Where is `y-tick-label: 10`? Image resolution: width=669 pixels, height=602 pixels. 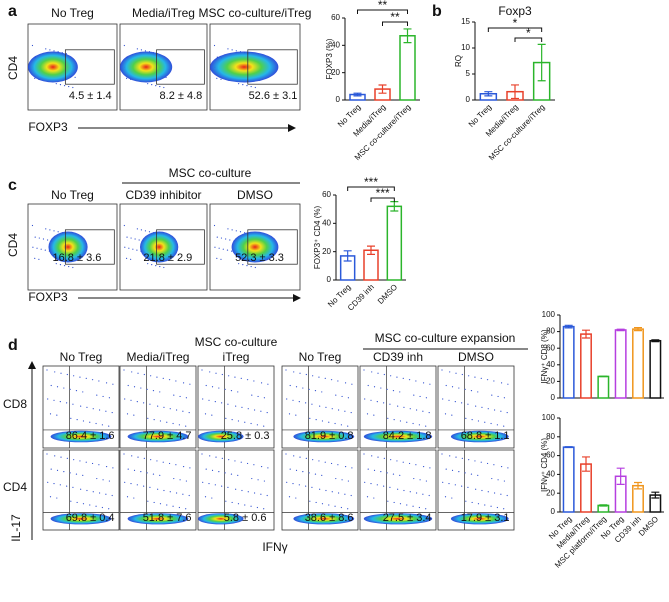 y-tick-label: 10 is located at coordinates (465, 47).